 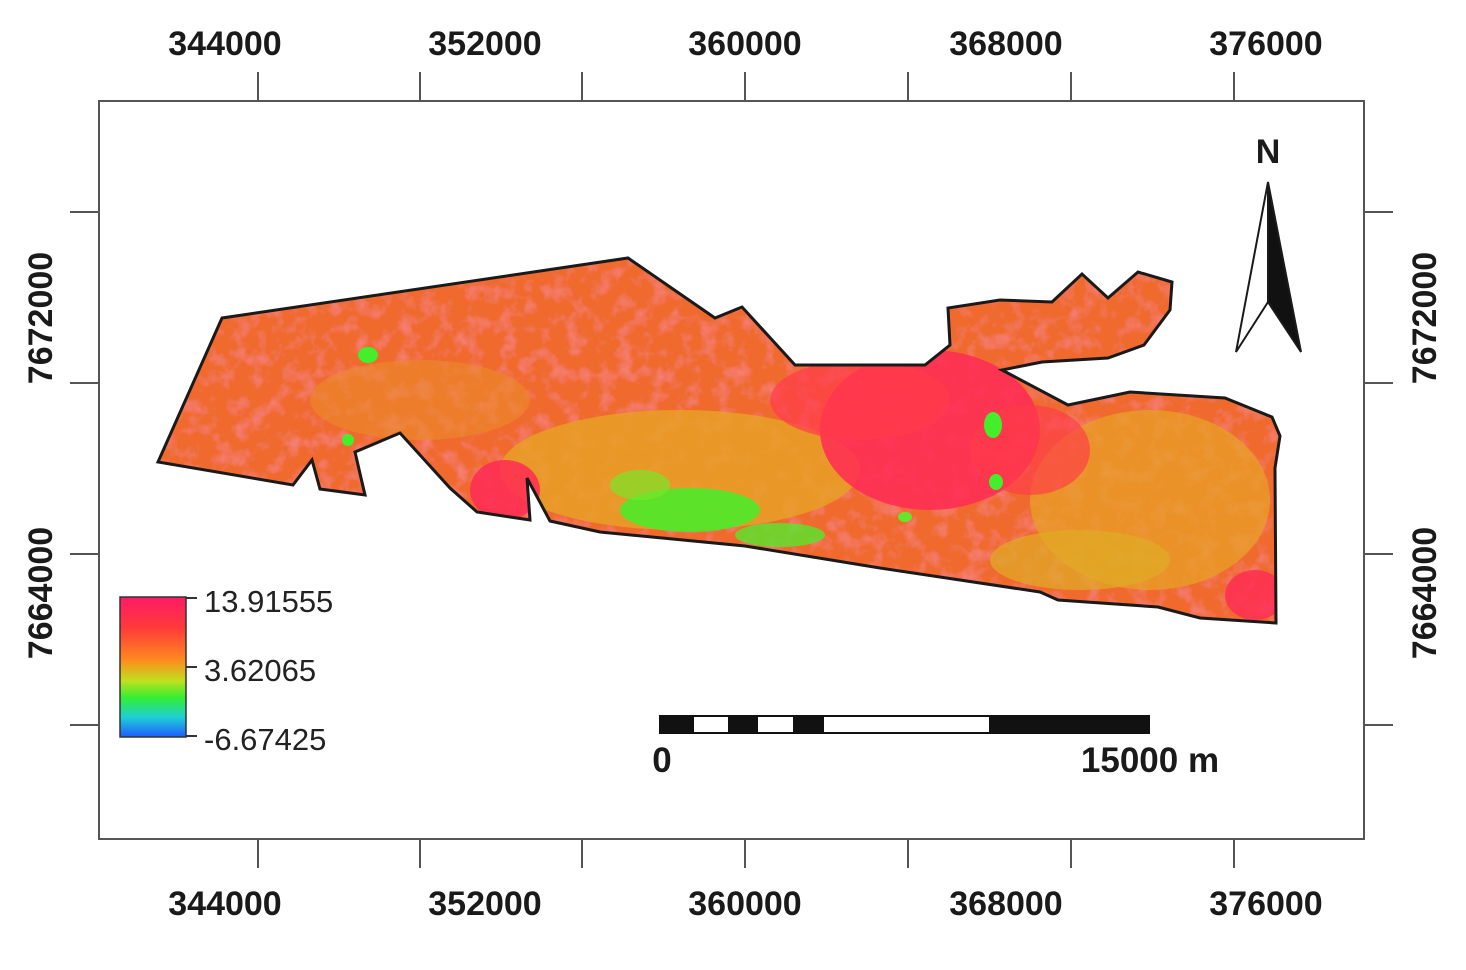 I want to click on north-arrow-right-half, so click(x=1284, y=267).